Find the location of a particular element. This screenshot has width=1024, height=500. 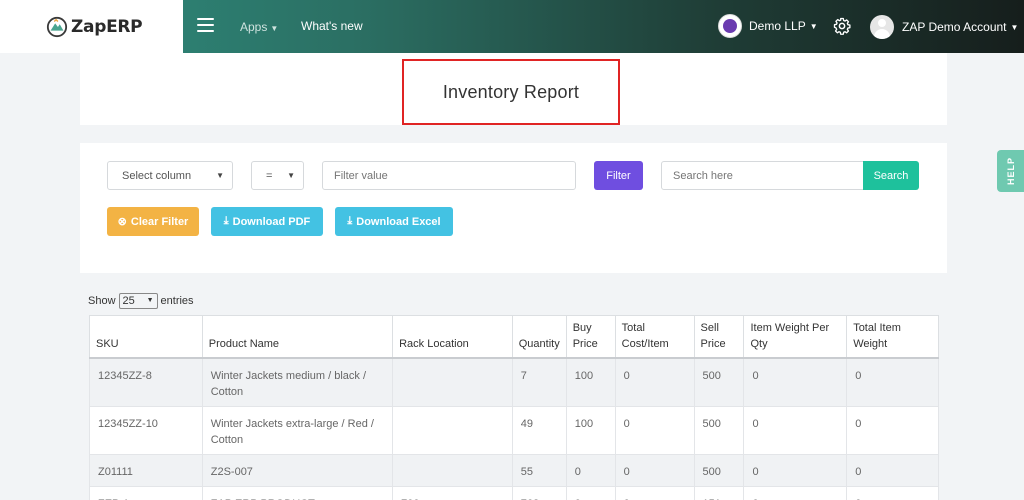

help-tab: HELP is located at coordinates (1010, 171).